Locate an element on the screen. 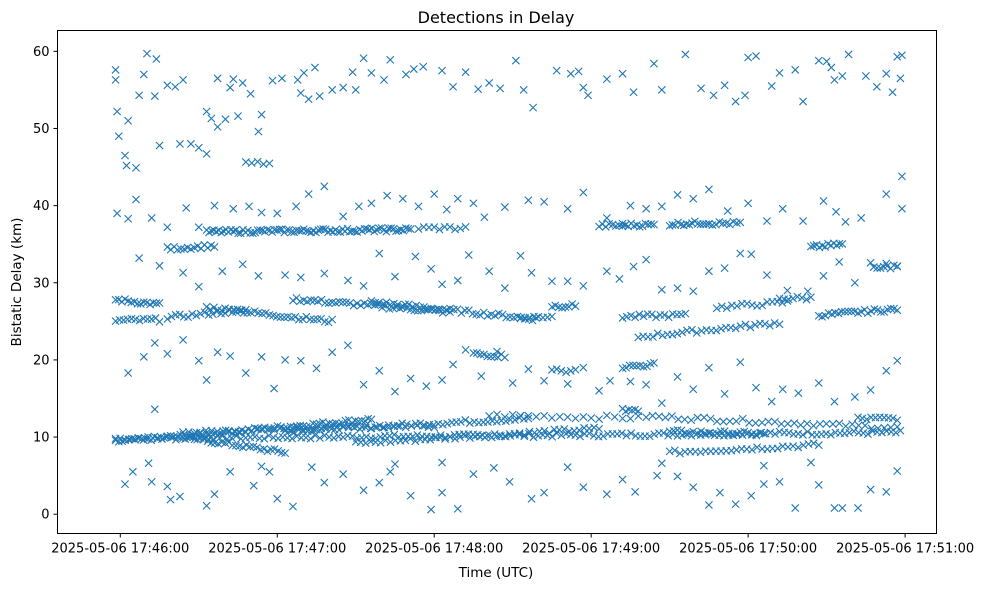 This screenshot has height=594, width=985. y-tick-label: 10 is located at coordinates (41, 438).